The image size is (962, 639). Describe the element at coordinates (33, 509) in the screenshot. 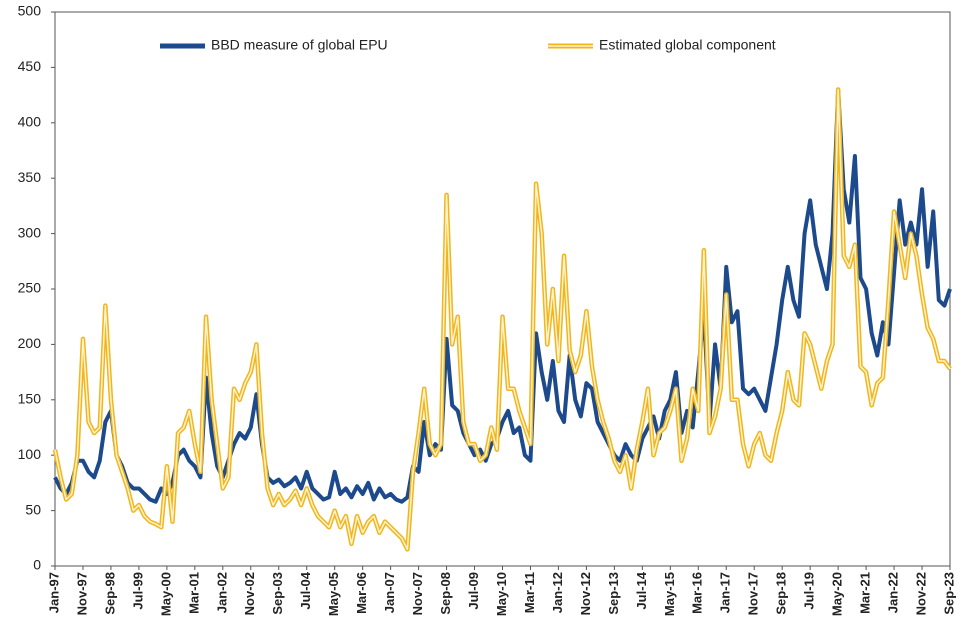

I see `y-tick-label: 50` at that location.